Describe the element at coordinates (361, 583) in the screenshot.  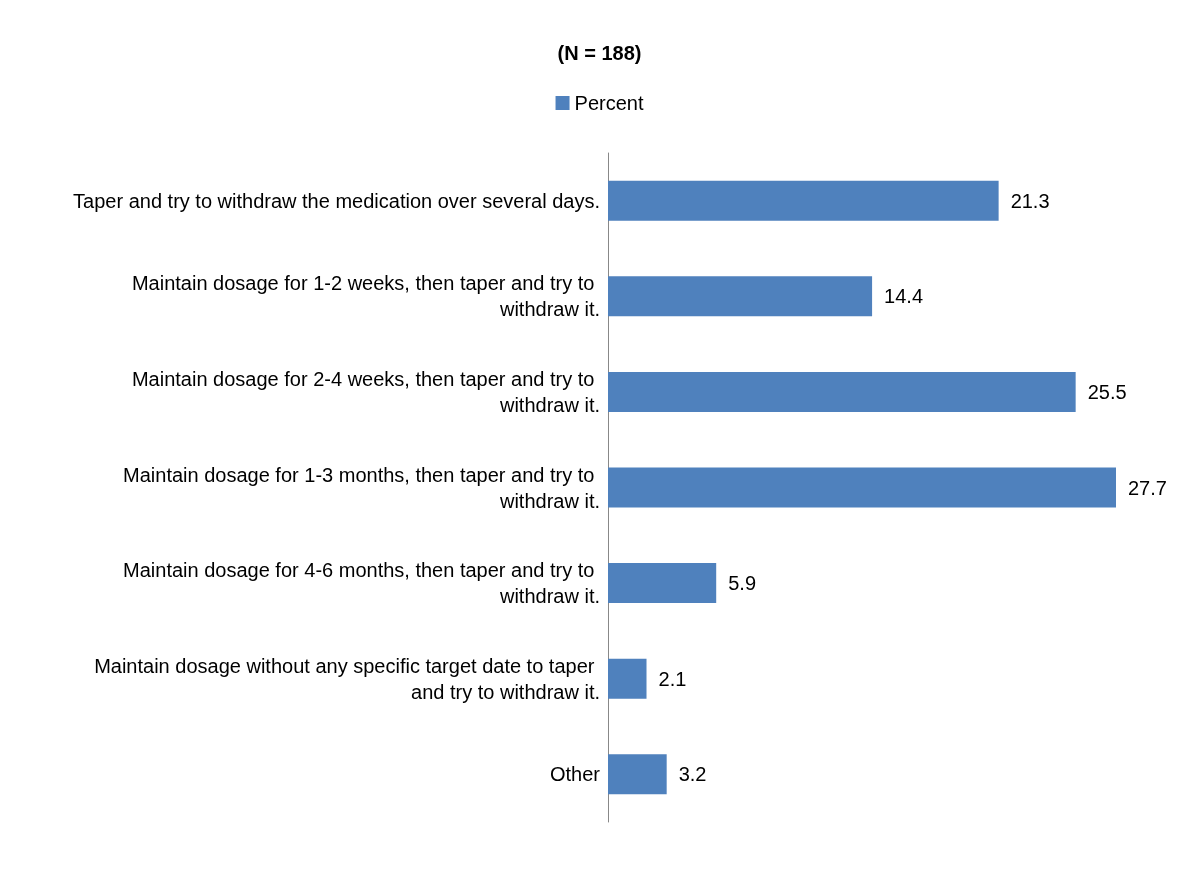
I see `y-tick-label: Maintain dosage for 4-6 months, then taper and try to withdraw it.` at that location.